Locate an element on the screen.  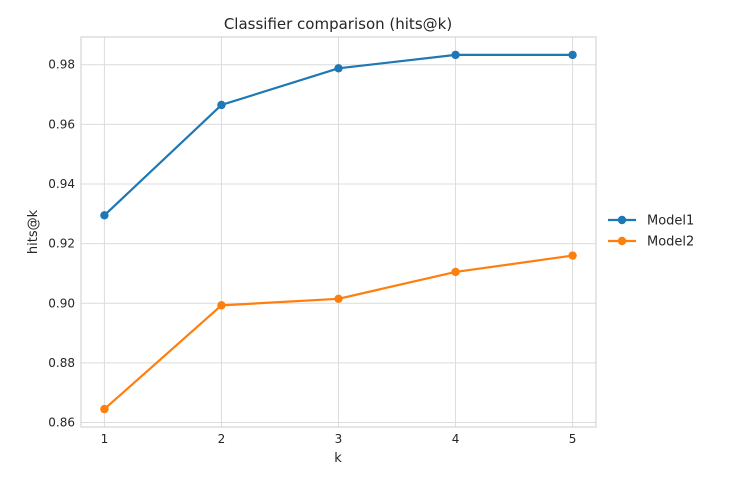
x-tick-label: 3 is located at coordinates (339, 439).